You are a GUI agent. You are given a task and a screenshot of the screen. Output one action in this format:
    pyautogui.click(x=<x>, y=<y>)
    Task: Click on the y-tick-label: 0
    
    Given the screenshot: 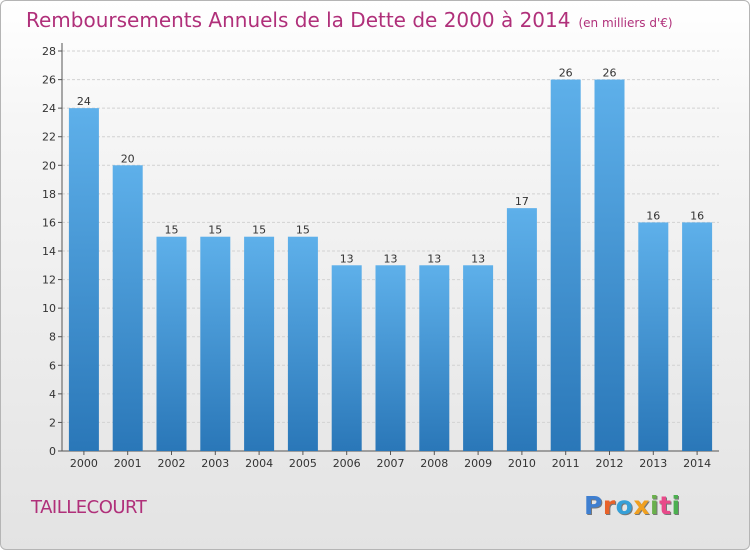 What is the action you would take?
    pyautogui.click(x=52, y=451)
    